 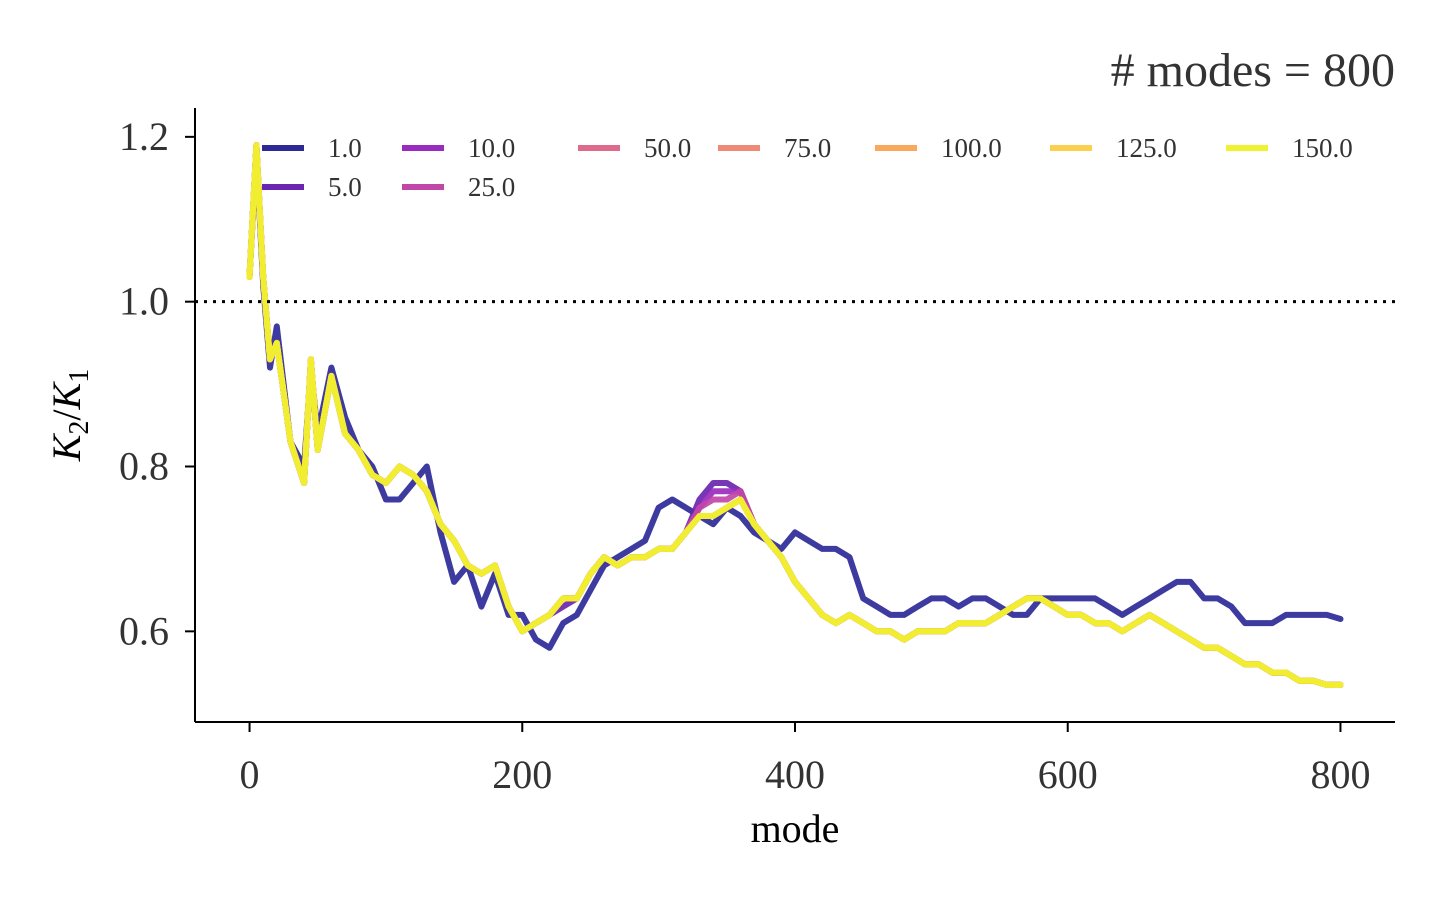 I want to click on svg-text: K2/K1, so click(x=69, y=416).